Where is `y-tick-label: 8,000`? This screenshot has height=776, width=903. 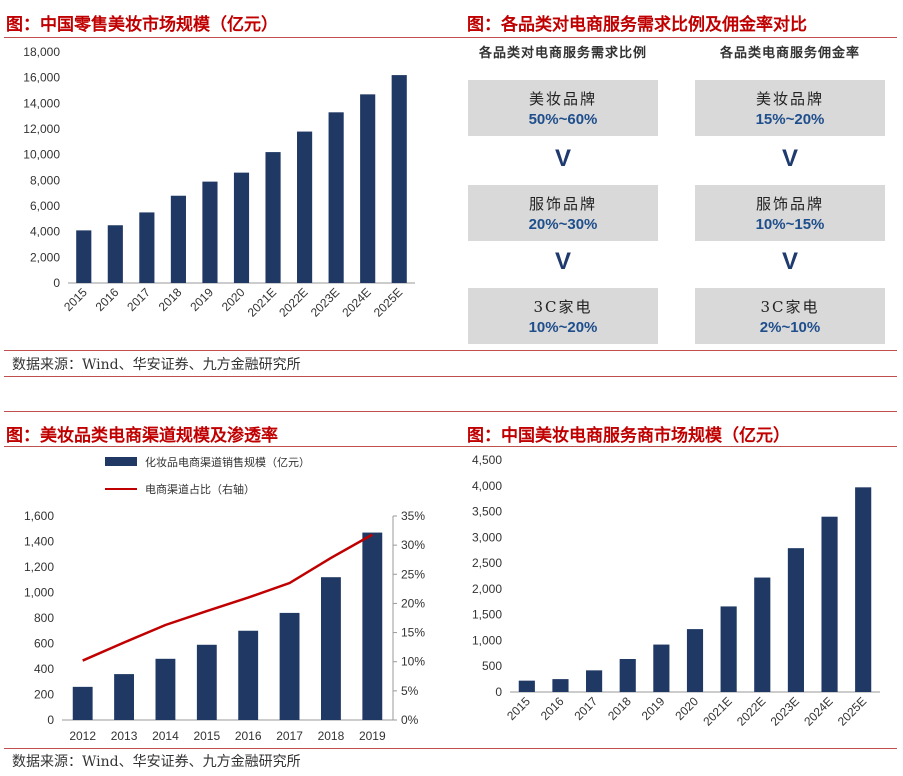 y-tick-label: 8,000 is located at coordinates (45, 180).